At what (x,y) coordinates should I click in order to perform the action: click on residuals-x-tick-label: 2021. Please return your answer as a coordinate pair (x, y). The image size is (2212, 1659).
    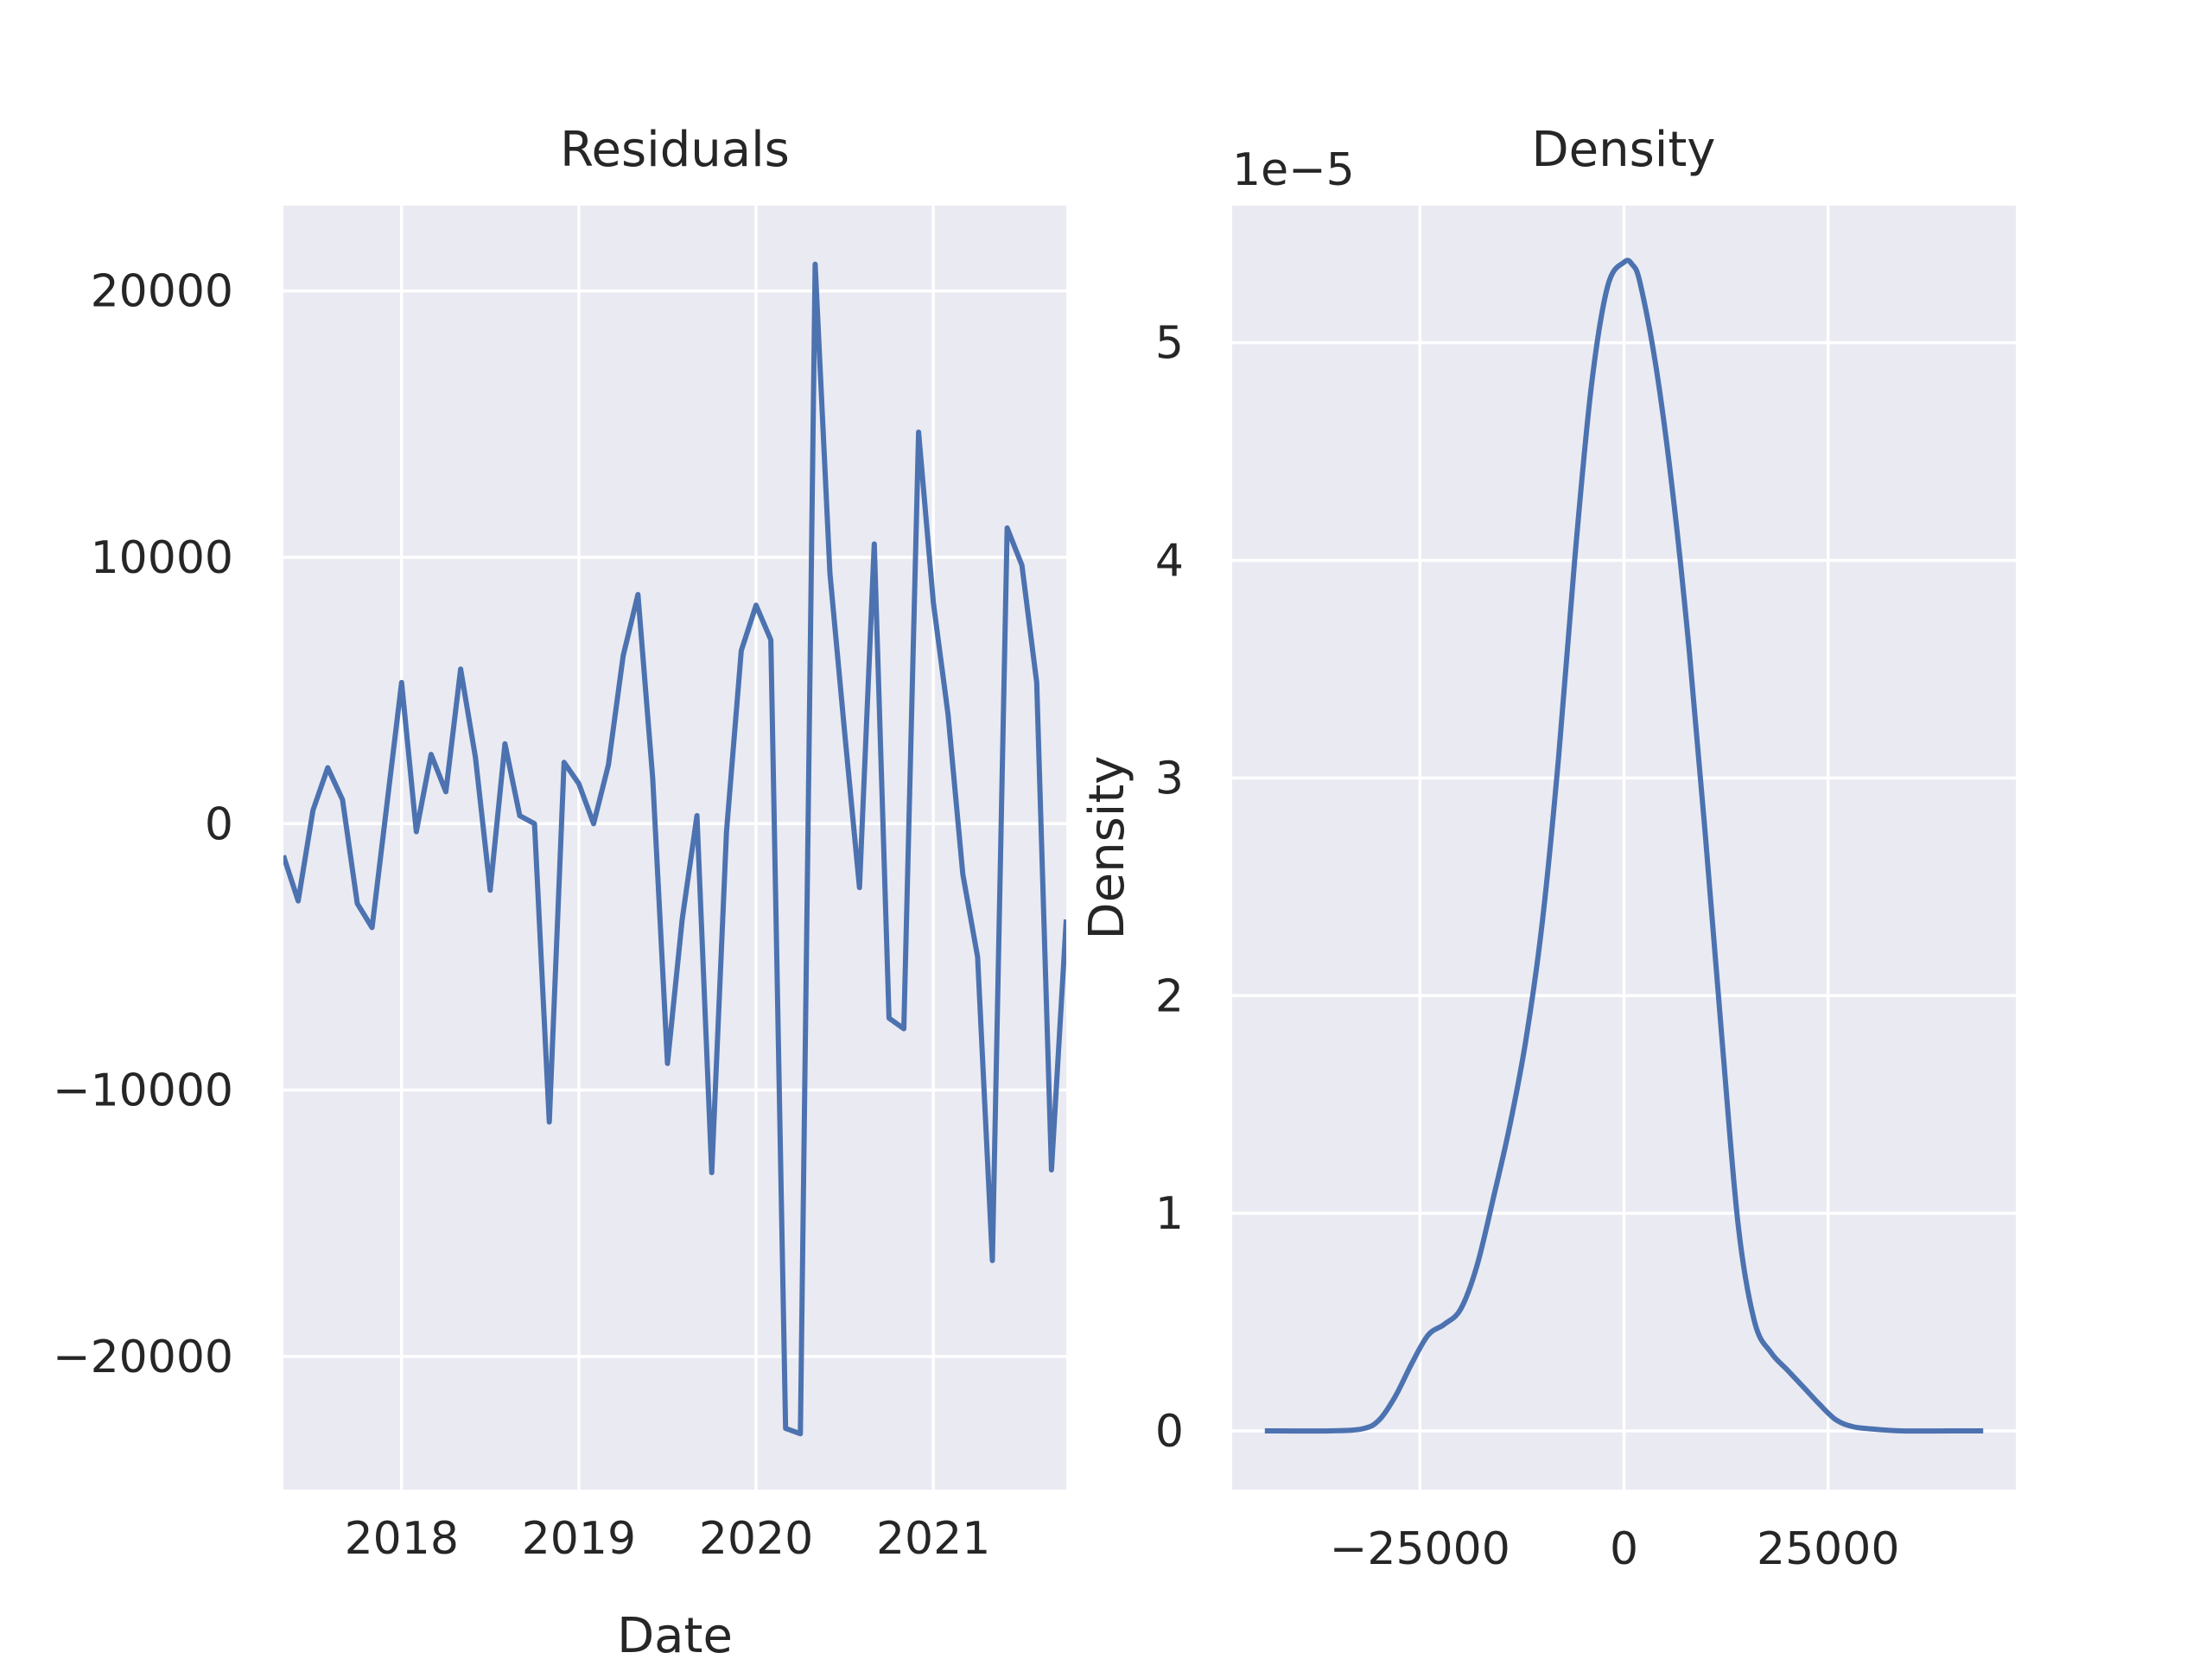
    Looking at the image, I should click on (933, 1539).